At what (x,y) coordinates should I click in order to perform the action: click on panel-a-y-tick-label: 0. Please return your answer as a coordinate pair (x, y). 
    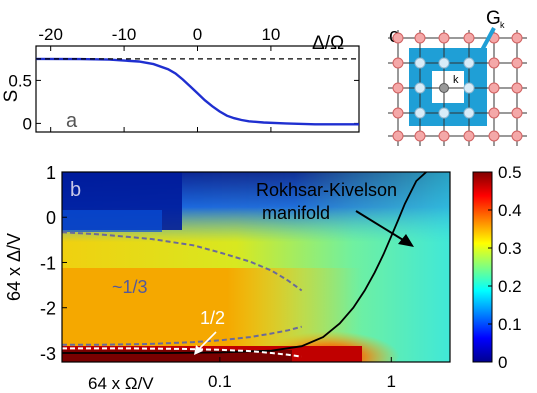
    Looking at the image, I should click on (27, 123).